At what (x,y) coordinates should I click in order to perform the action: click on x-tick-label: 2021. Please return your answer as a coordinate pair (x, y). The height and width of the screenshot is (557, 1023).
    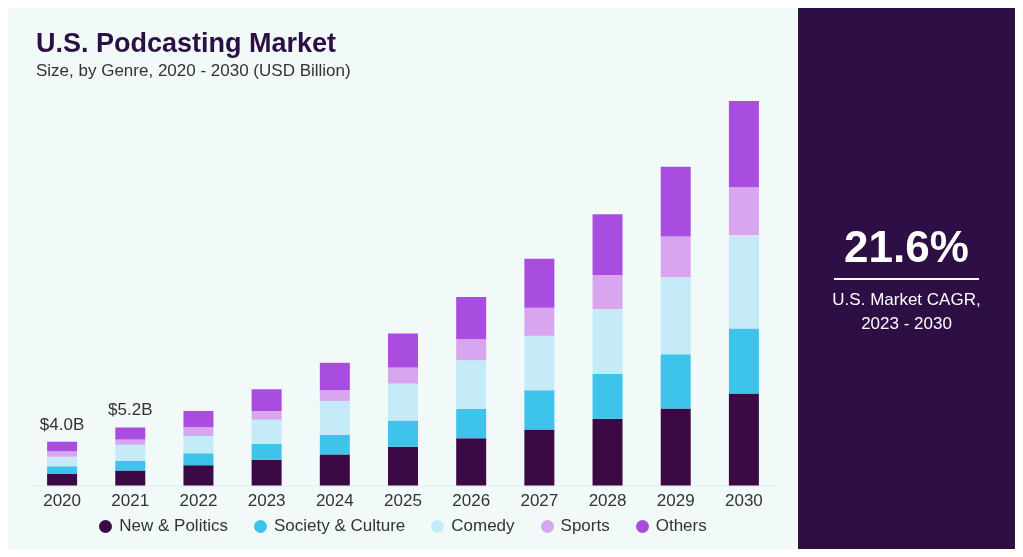
    Looking at the image, I should click on (130, 501).